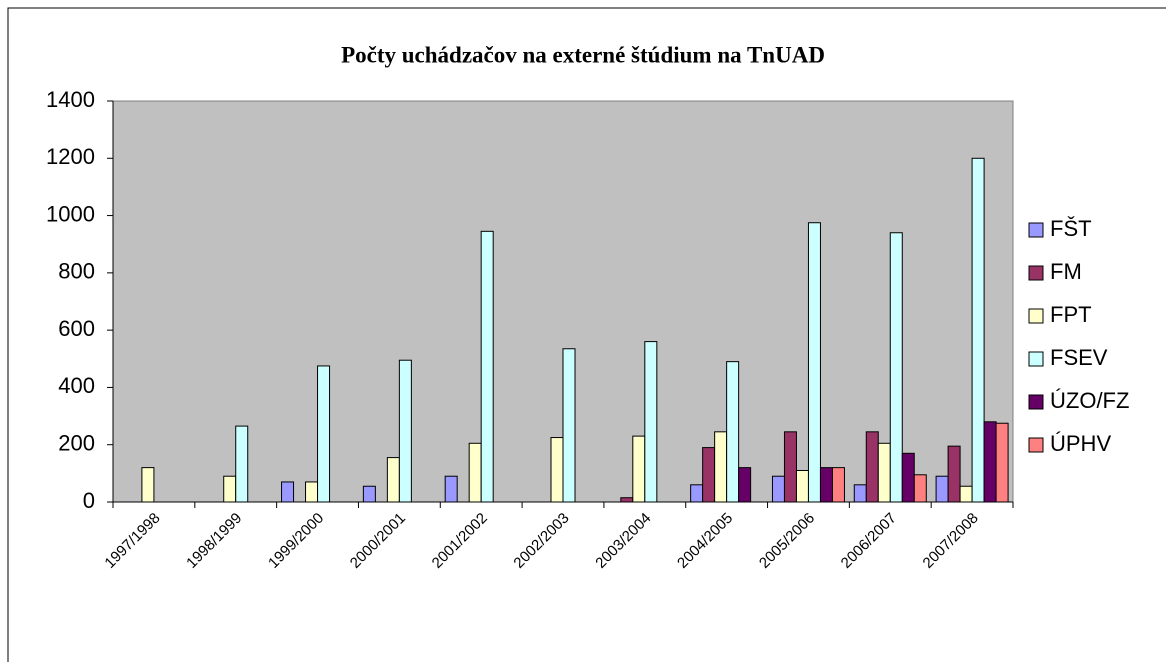 The height and width of the screenshot is (662, 1166). I want to click on y-tick-label: 1000, so click(70, 213).